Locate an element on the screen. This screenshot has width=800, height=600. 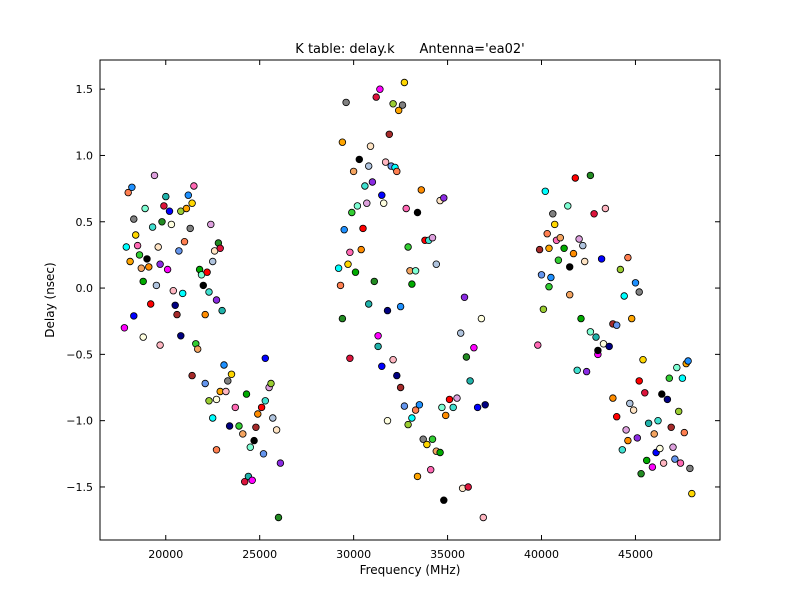
y-tick-label: −1.5 is located at coordinates (79, 487).